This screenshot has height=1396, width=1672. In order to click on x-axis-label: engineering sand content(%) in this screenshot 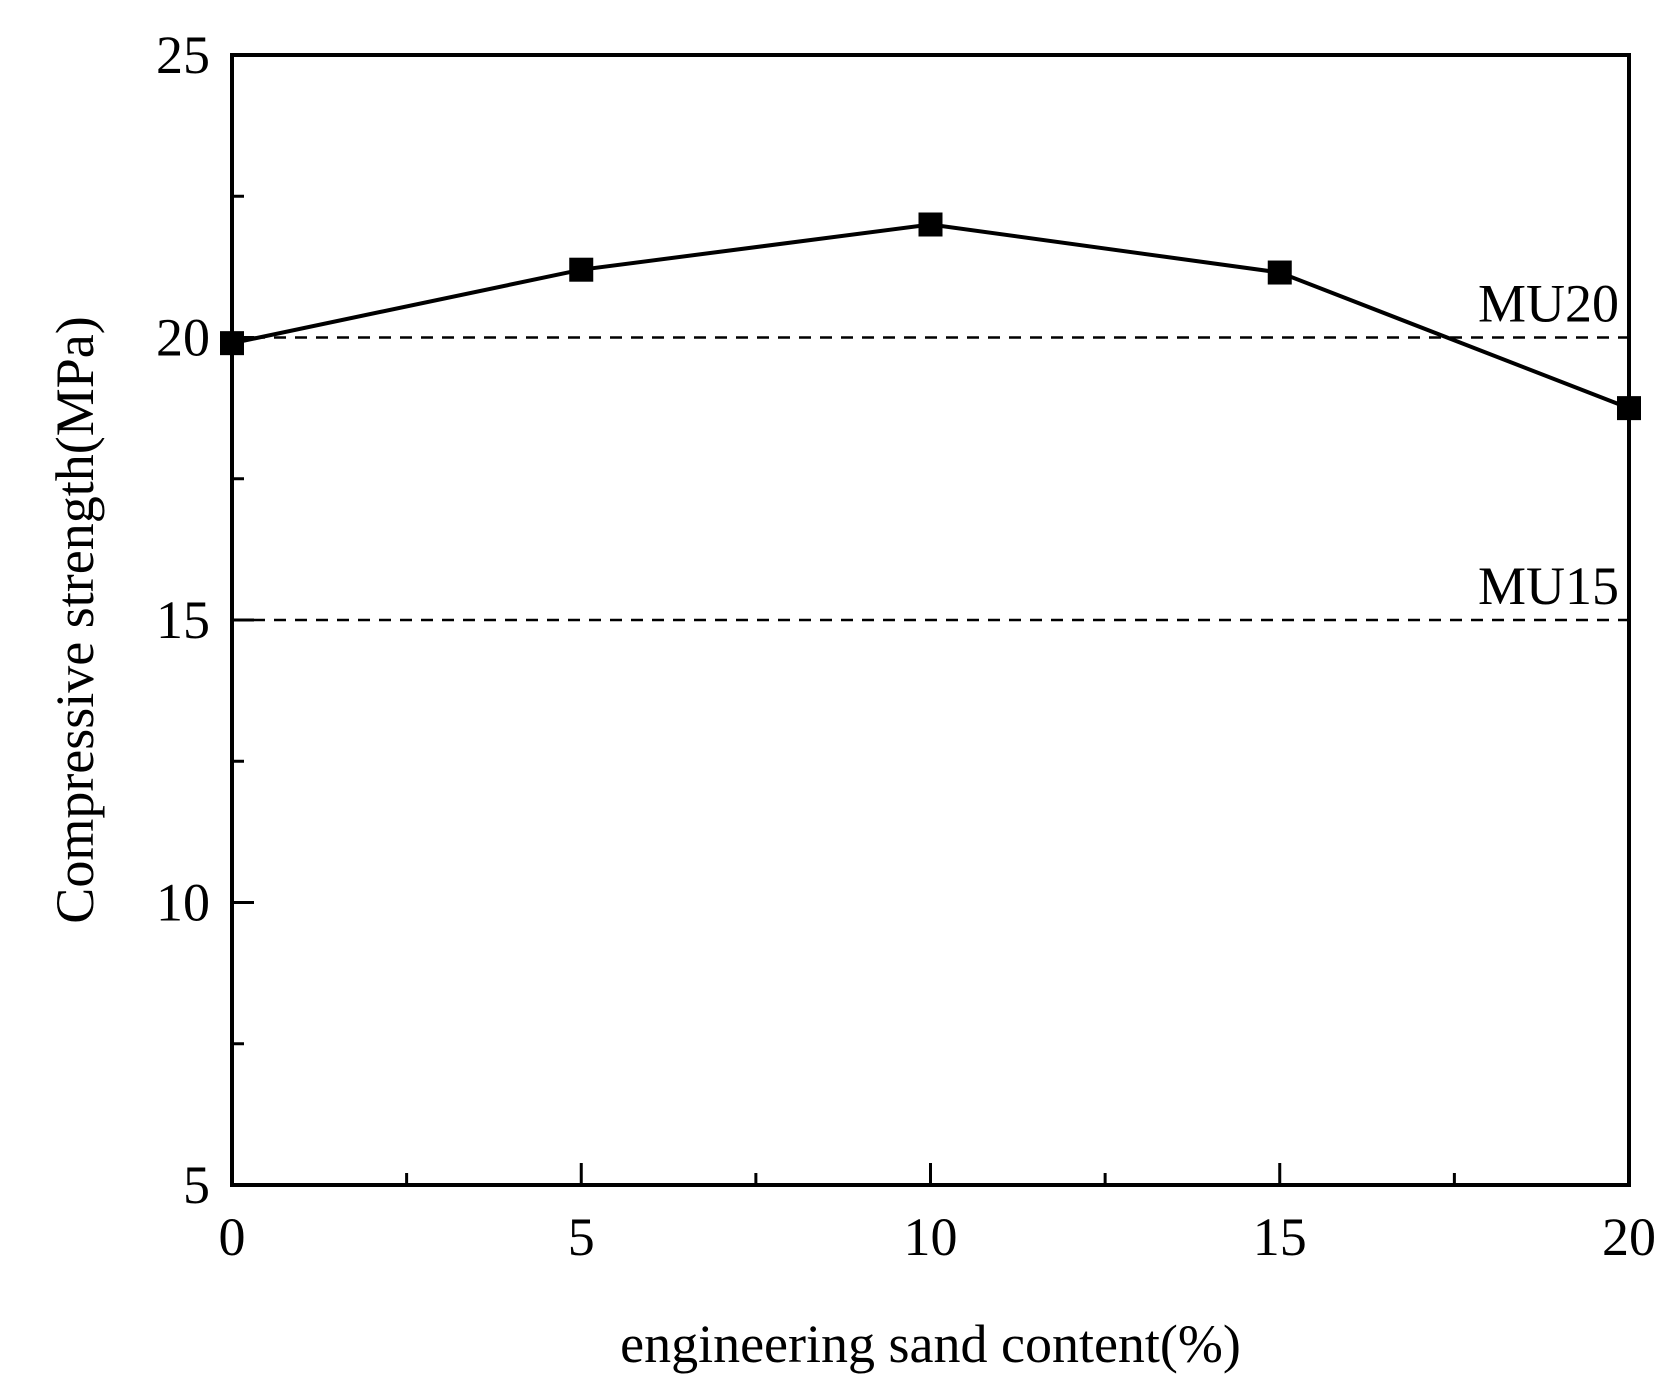, I will do `click(930, 1344)`.